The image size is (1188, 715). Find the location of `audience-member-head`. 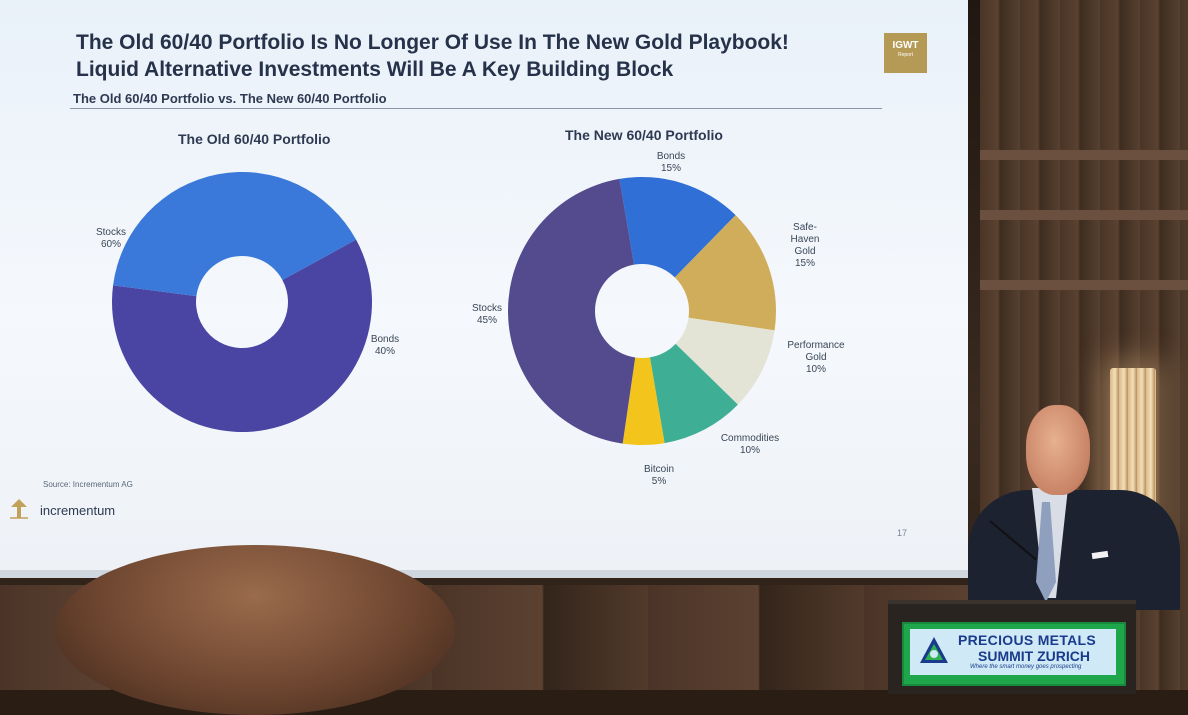

audience-member-head is located at coordinates (255, 630).